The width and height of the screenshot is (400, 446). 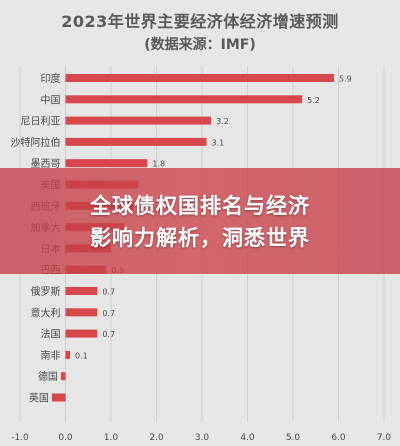 What do you see at coordinates (41, 122) in the screenshot?
I see `category-label: 尼日利亚` at bounding box center [41, 122].